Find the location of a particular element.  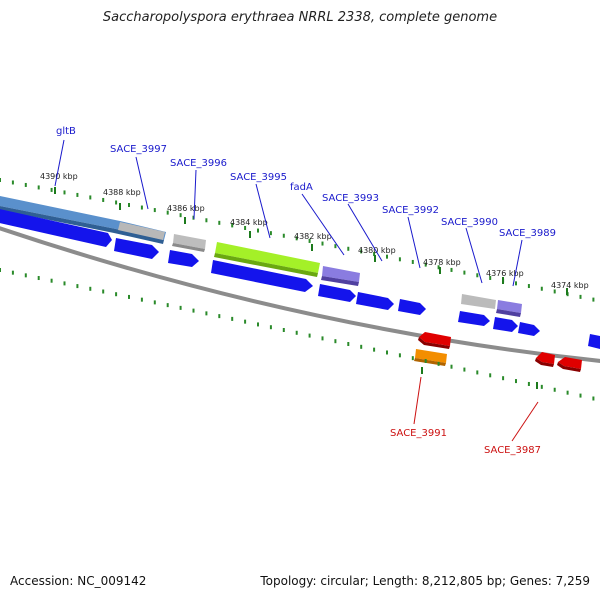

feature-sace3996 is located at coordinates (189, 241).